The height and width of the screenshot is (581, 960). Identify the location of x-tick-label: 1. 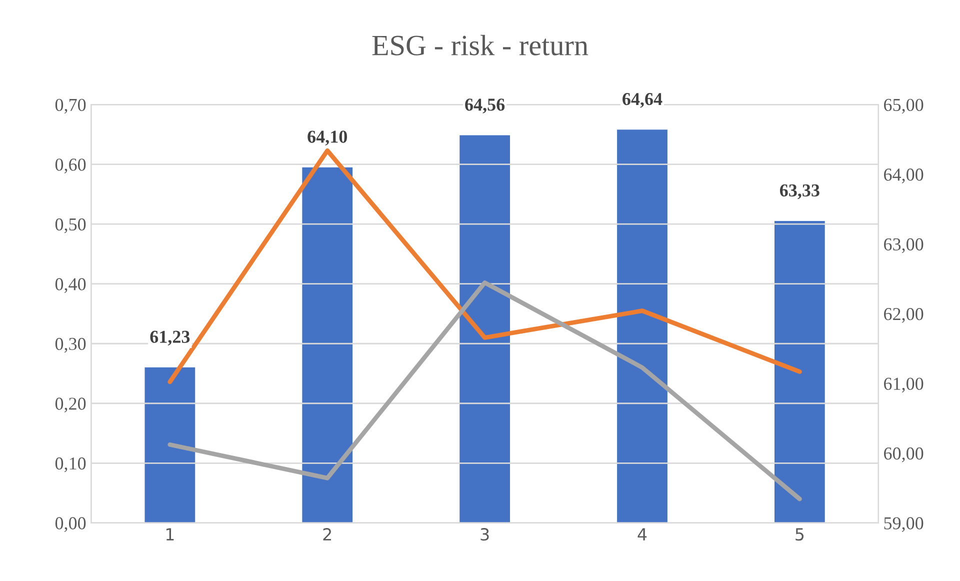
(170, 534).